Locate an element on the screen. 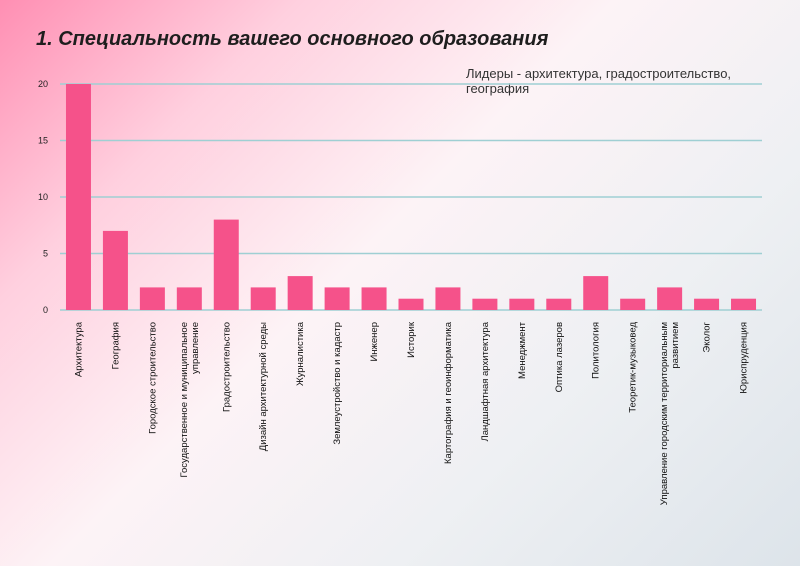 The width and height of the screenshot is (800, 566). svg-text: Эколог is located at coordinates (707, 336).